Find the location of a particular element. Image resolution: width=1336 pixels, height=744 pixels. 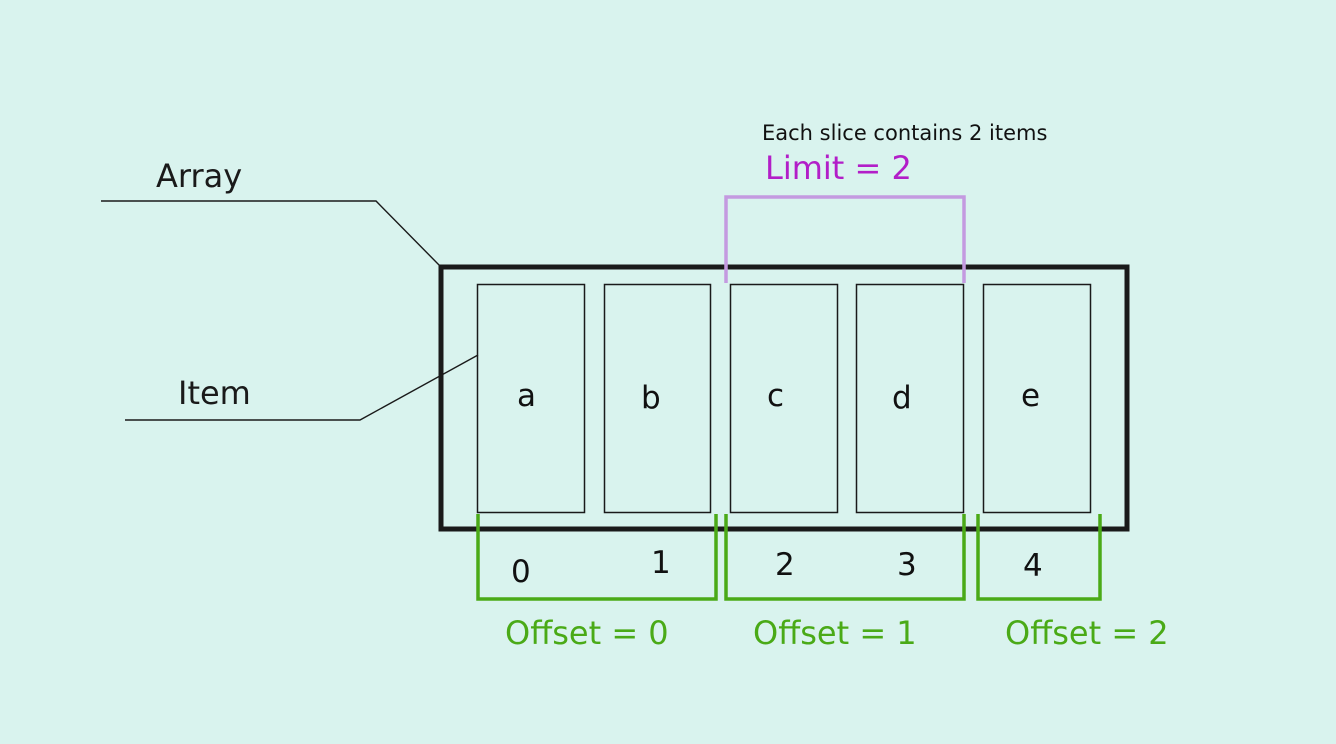

item-cell-b is located at coordinates (657, 398).